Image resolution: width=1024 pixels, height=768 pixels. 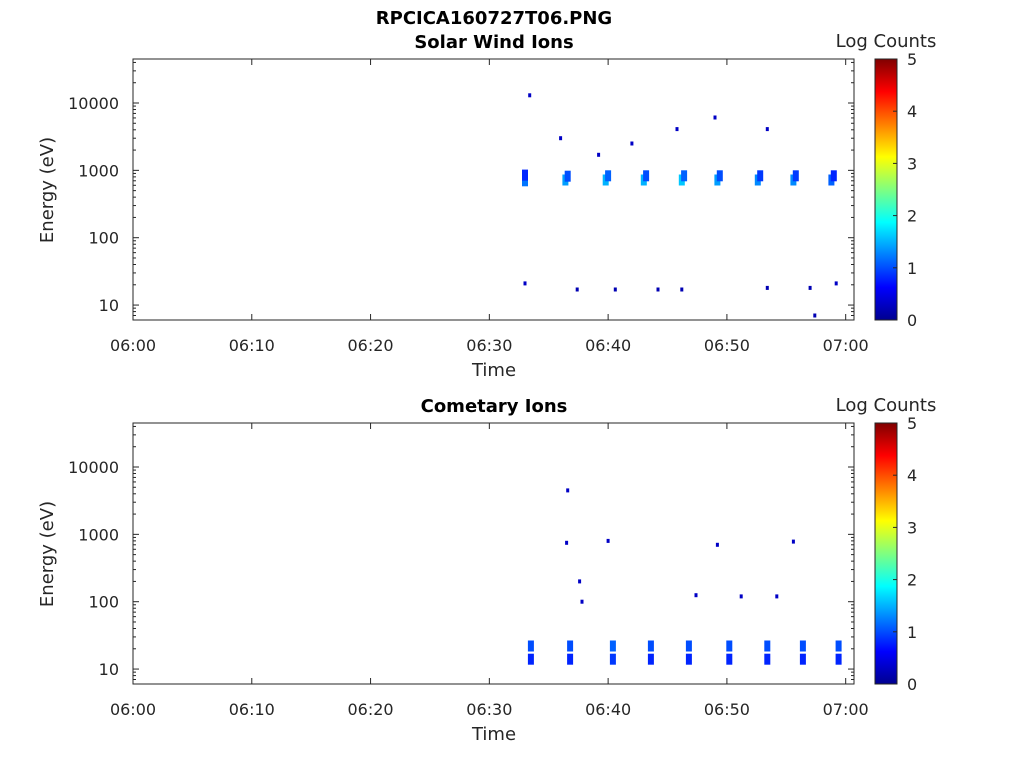 What do you see at coordinates (493, 42) in the screenshot?
I see `chart-title: Solar Wind Ions` at bounding box center [493, 42].